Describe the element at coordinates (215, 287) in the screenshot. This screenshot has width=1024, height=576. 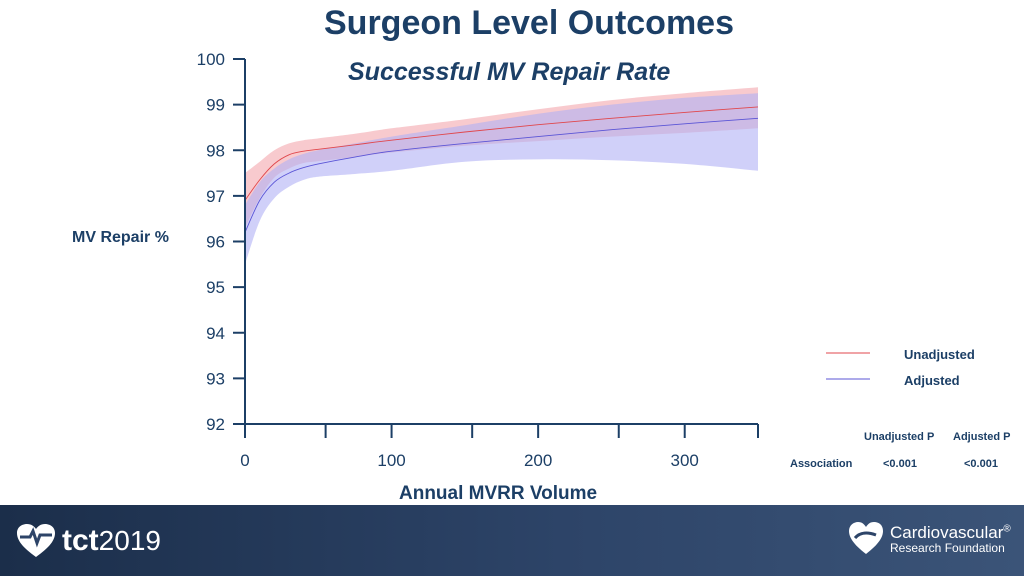
I see `y-tick-label: 95` at that location.